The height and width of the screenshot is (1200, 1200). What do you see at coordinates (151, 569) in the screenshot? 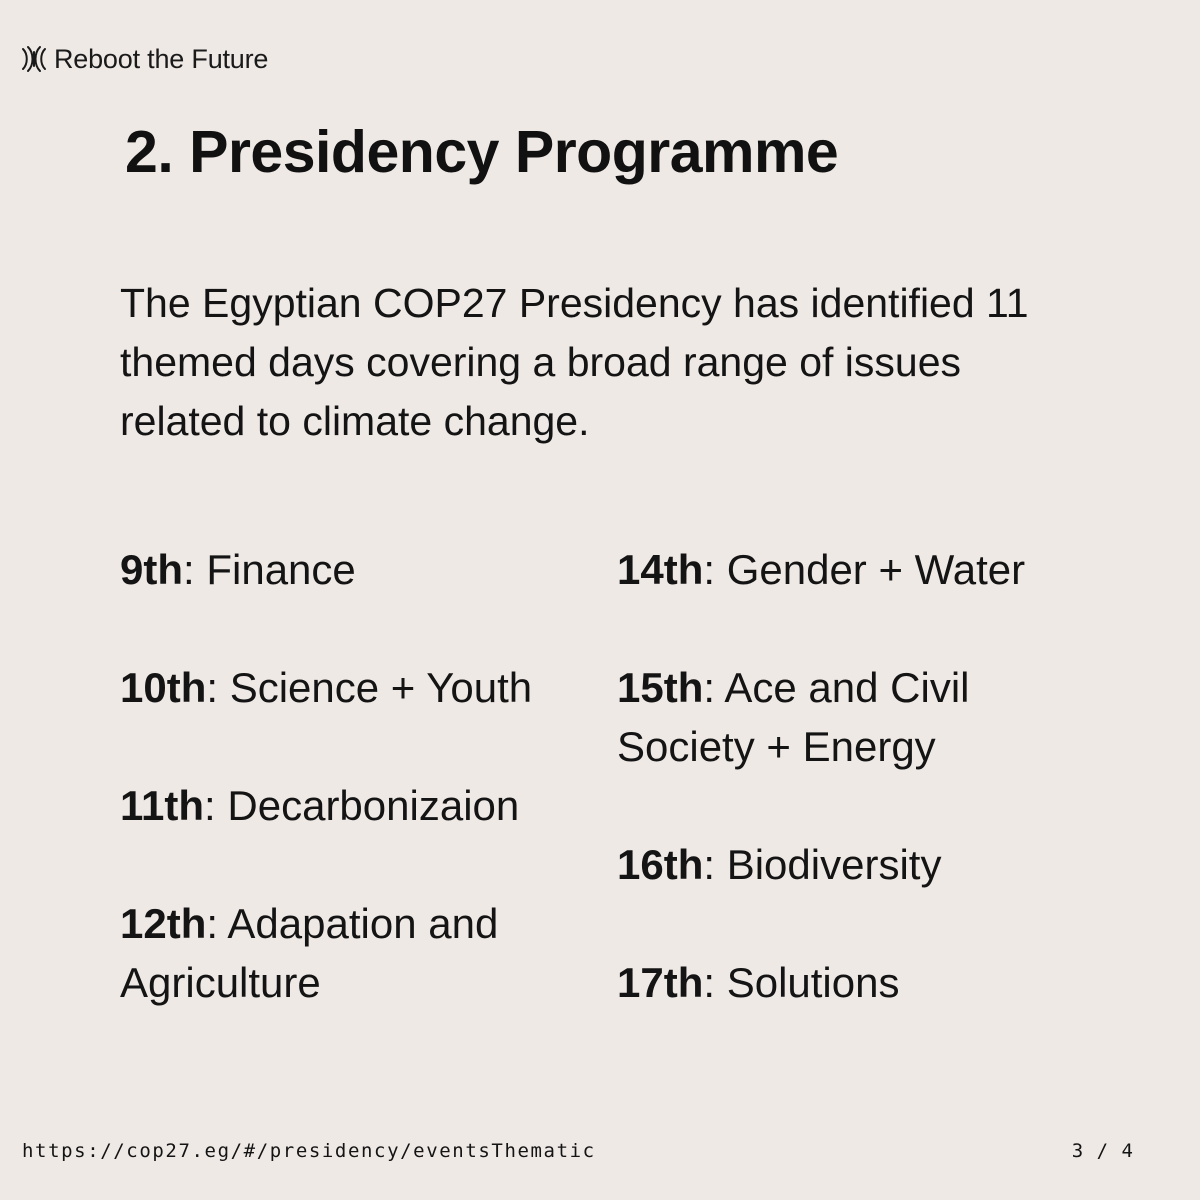
I see `themed-day-date: 9th` at bounding box center [151, 569].